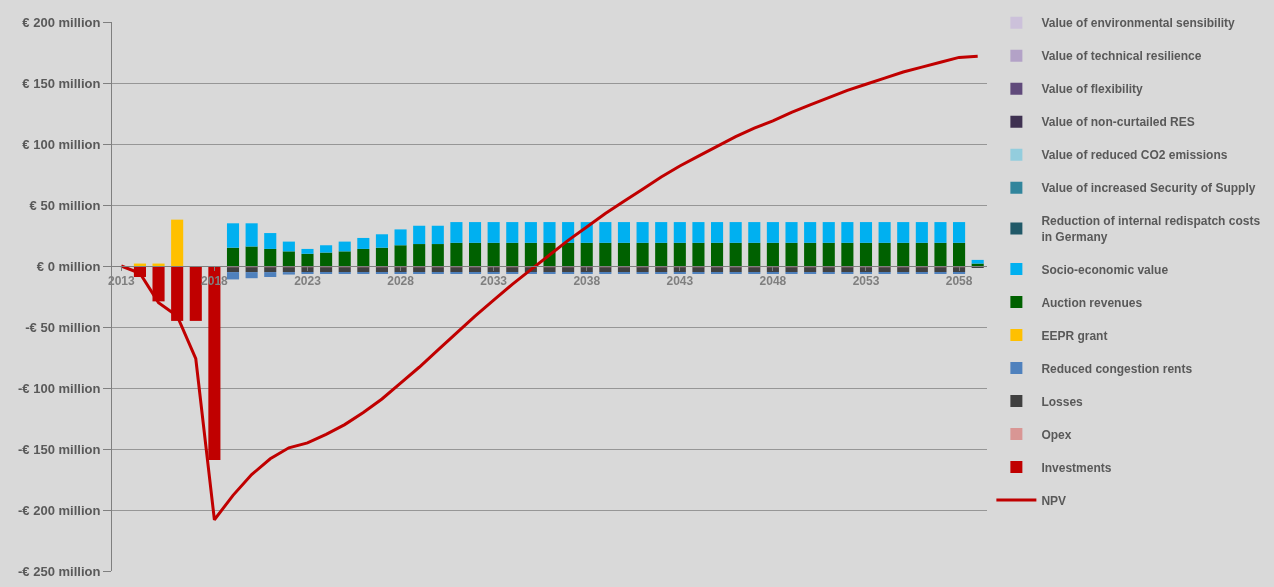 This screenshot has width=1274, height=587. I want to click on x-tick-label: 2038, so click(587, 281).